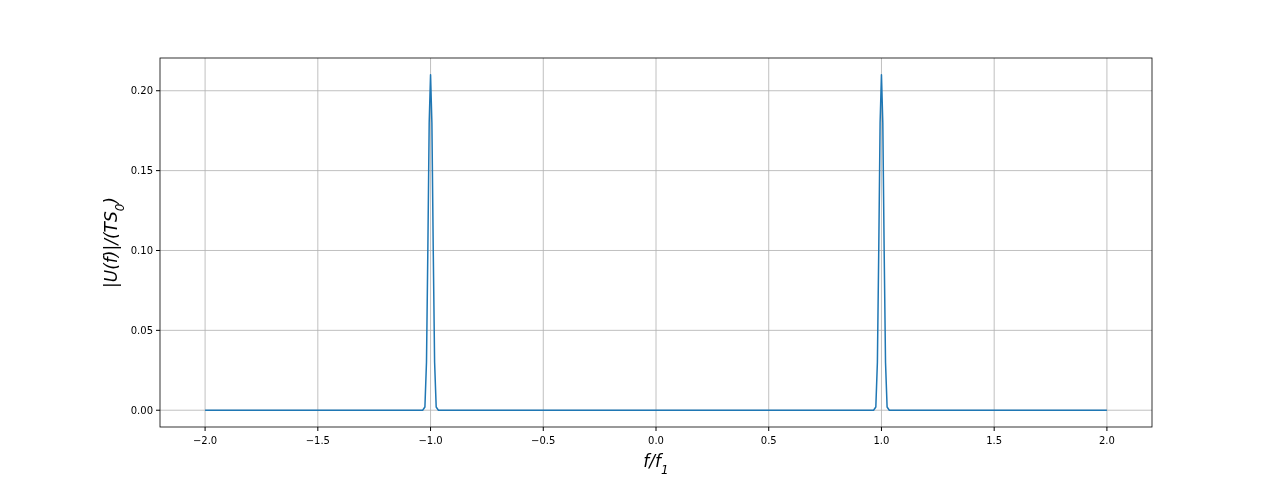 The width and height of the screenshot is (1280, 480). Describe the element at coordinates (141, 410) in the screenshot. I see `y-tick-label: 0.00` at that location.